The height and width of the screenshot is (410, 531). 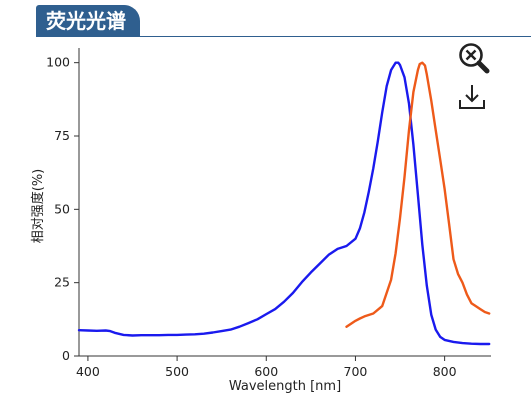 What do you see at coordinates (445, 371) in the screenshot?
I see `x-tick-label: 800` at bounding box center [445, 371].